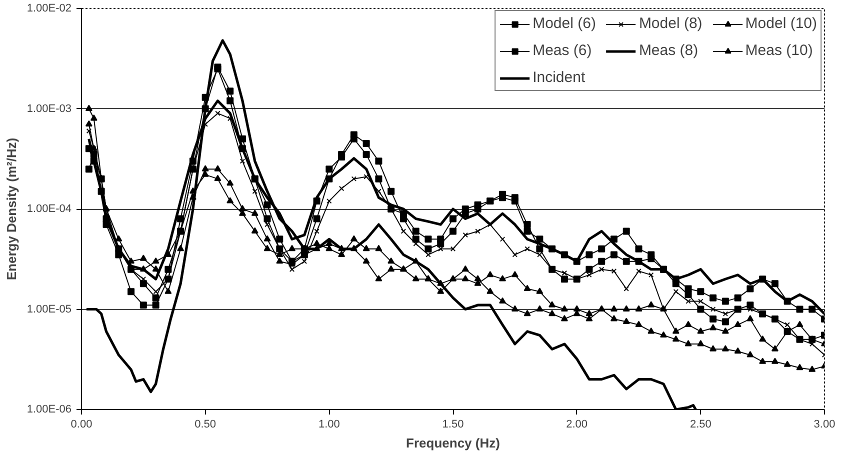 The height and width of the screenshot is (453, 864). Describe the element at coordinates (205, 424) in the screenshot. I see `x-tick-label: 0.50` at that location.